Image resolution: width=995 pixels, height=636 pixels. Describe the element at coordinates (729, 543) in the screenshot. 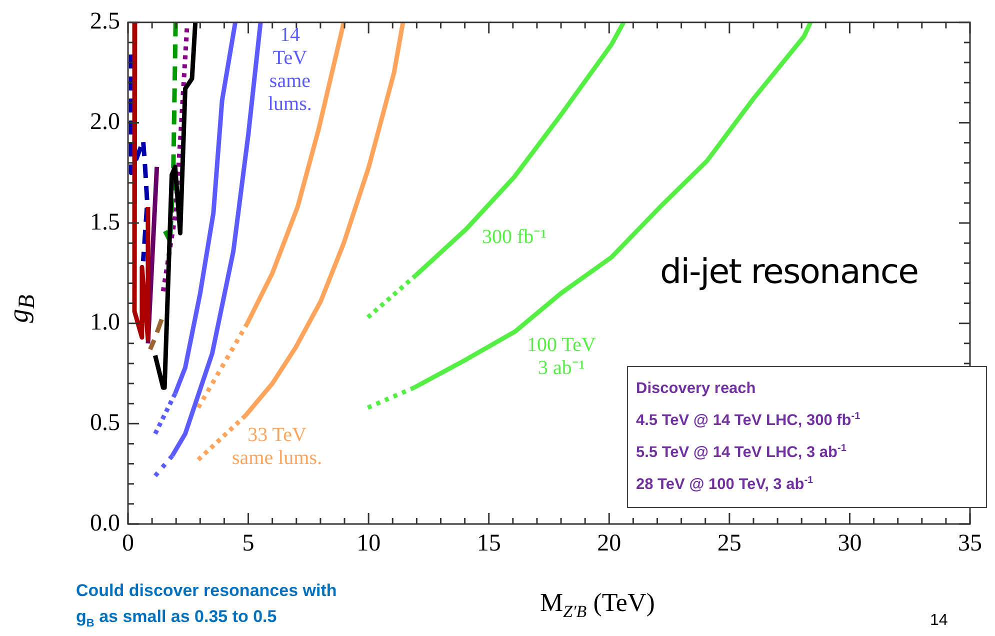

I see `x-tick-label: 25` at that location.